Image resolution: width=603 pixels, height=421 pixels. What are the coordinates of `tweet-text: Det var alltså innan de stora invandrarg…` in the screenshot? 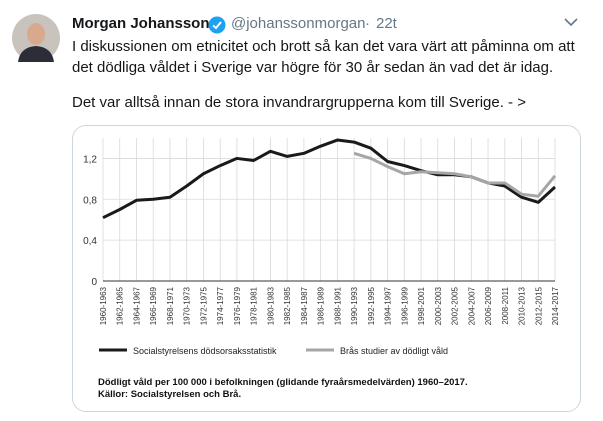 It's located at (299, 102).